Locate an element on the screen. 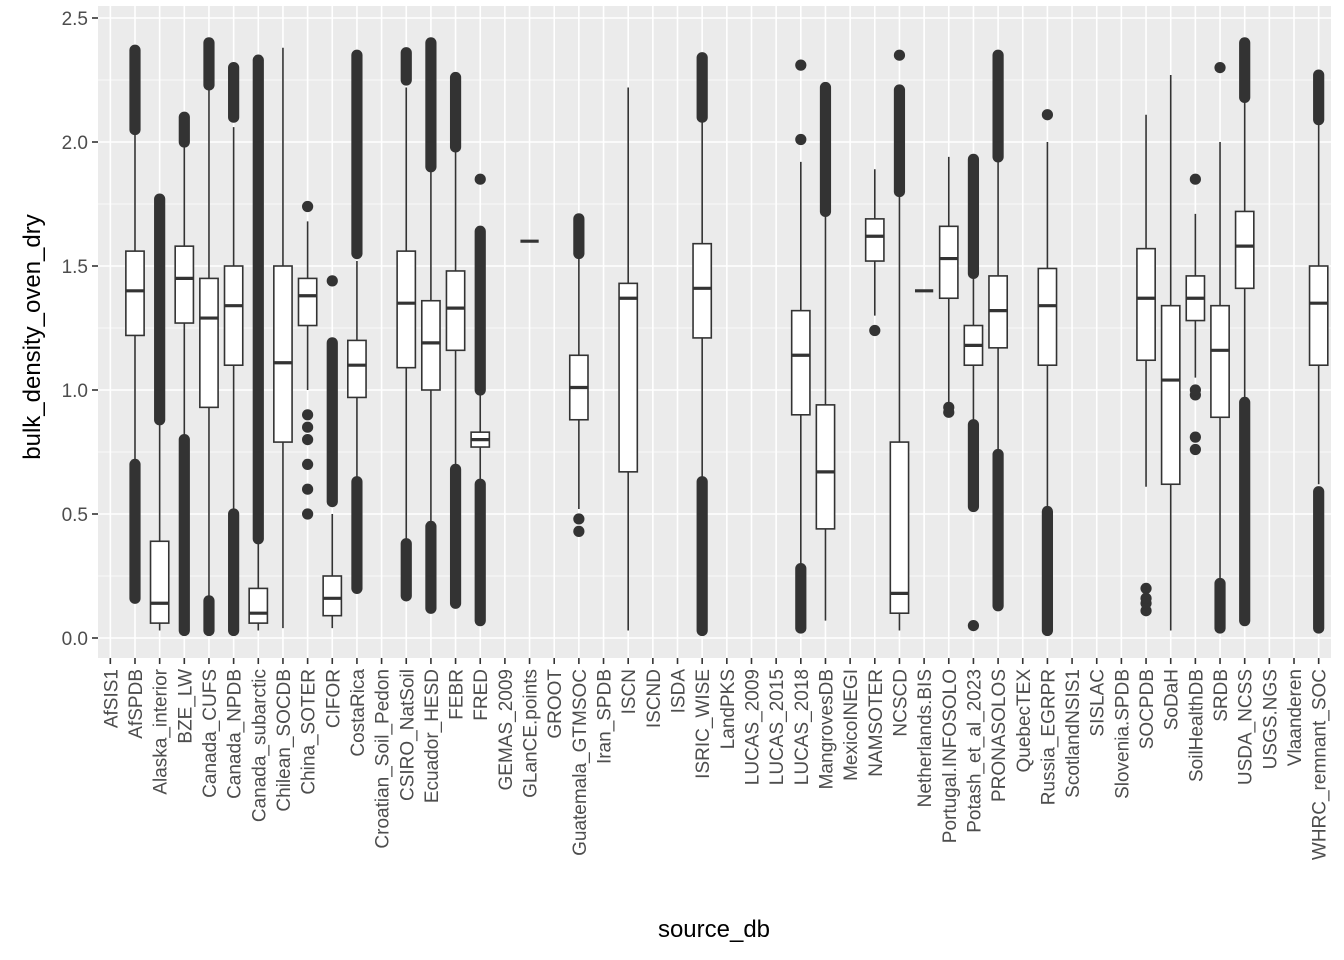 Image resolution: width=1344 pixels, height=960 pixels. box-csiro-natsoil is located at coordinates (406, 324).